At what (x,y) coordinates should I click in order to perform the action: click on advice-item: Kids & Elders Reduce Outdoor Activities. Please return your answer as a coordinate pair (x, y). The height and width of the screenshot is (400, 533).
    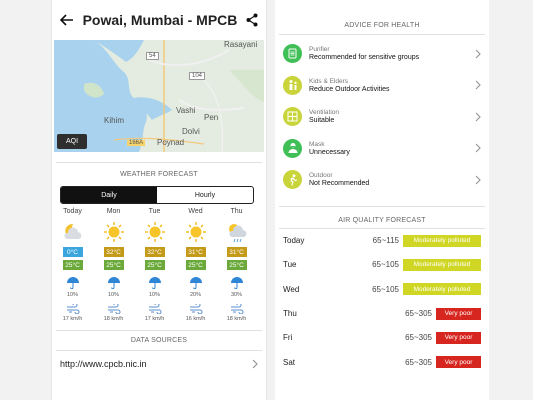
    Looking at the image, I should click on (382, 86).